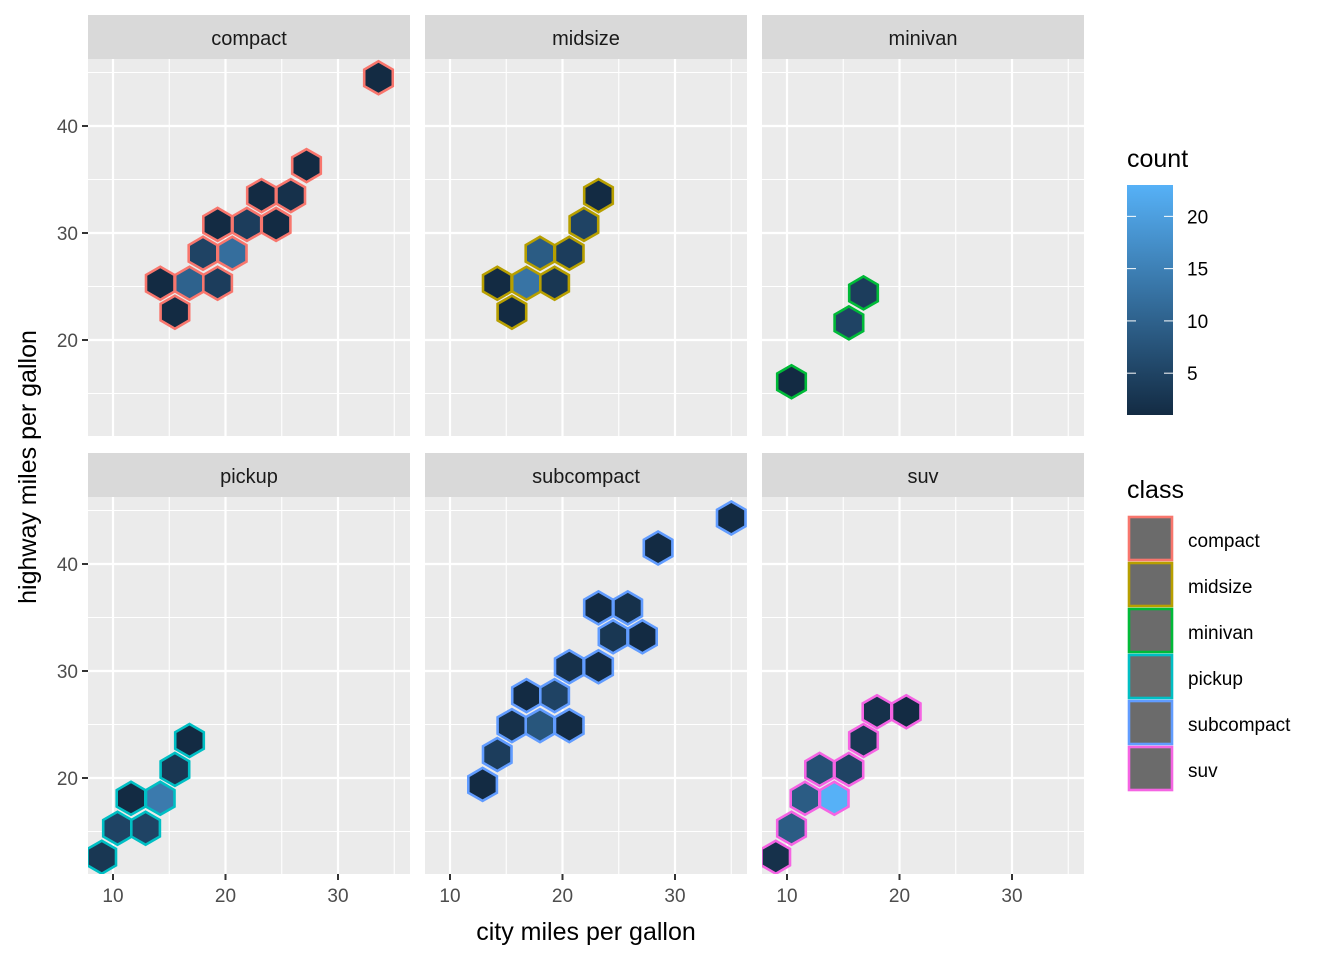 This screenshot has height=960, width=1344. I want to click on facet-panel-subcompact: subcompact, so click(586, 663).